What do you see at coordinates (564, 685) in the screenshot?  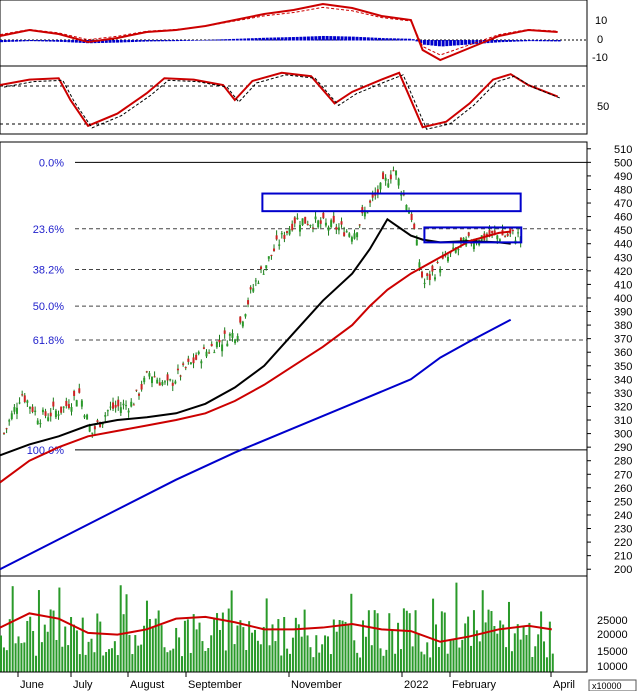 I see `month-label: April` at bounding box center [564, 685].